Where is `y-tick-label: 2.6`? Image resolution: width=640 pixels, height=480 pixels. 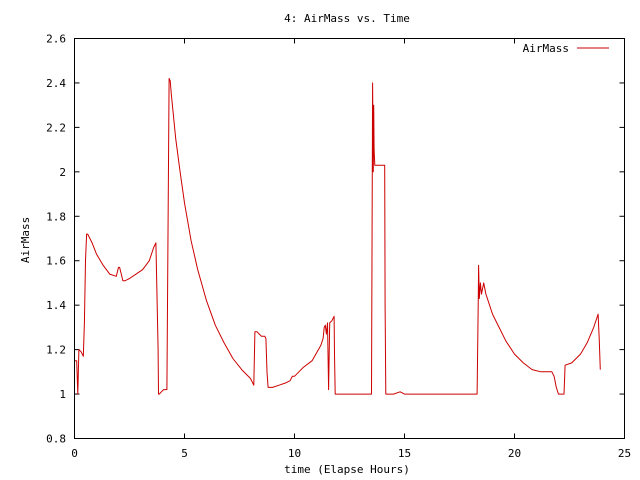
y-tick-label: 2.6 is located at coordinates (56, 39).